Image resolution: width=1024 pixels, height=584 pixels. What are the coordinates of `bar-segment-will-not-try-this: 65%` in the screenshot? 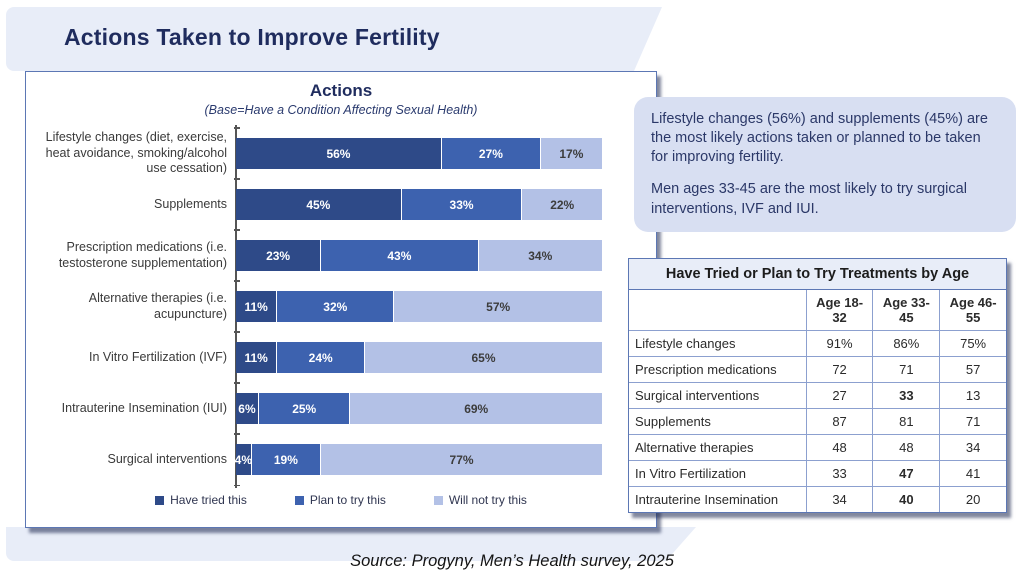 It's located at (483, 357).